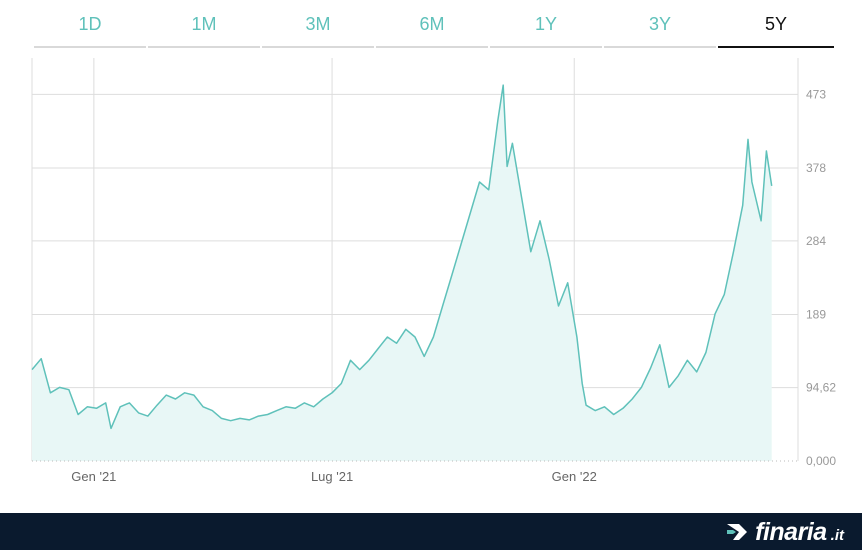 This screenshot has width=862, height=550. I want to click on tab-3y: 3Y, so click(660, 24).